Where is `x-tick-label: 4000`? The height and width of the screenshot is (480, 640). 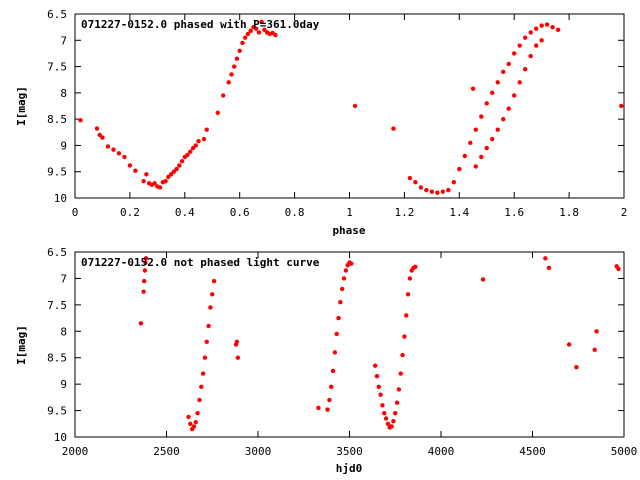 x-tick-label: 4000 is located at coordinates (441, 451).